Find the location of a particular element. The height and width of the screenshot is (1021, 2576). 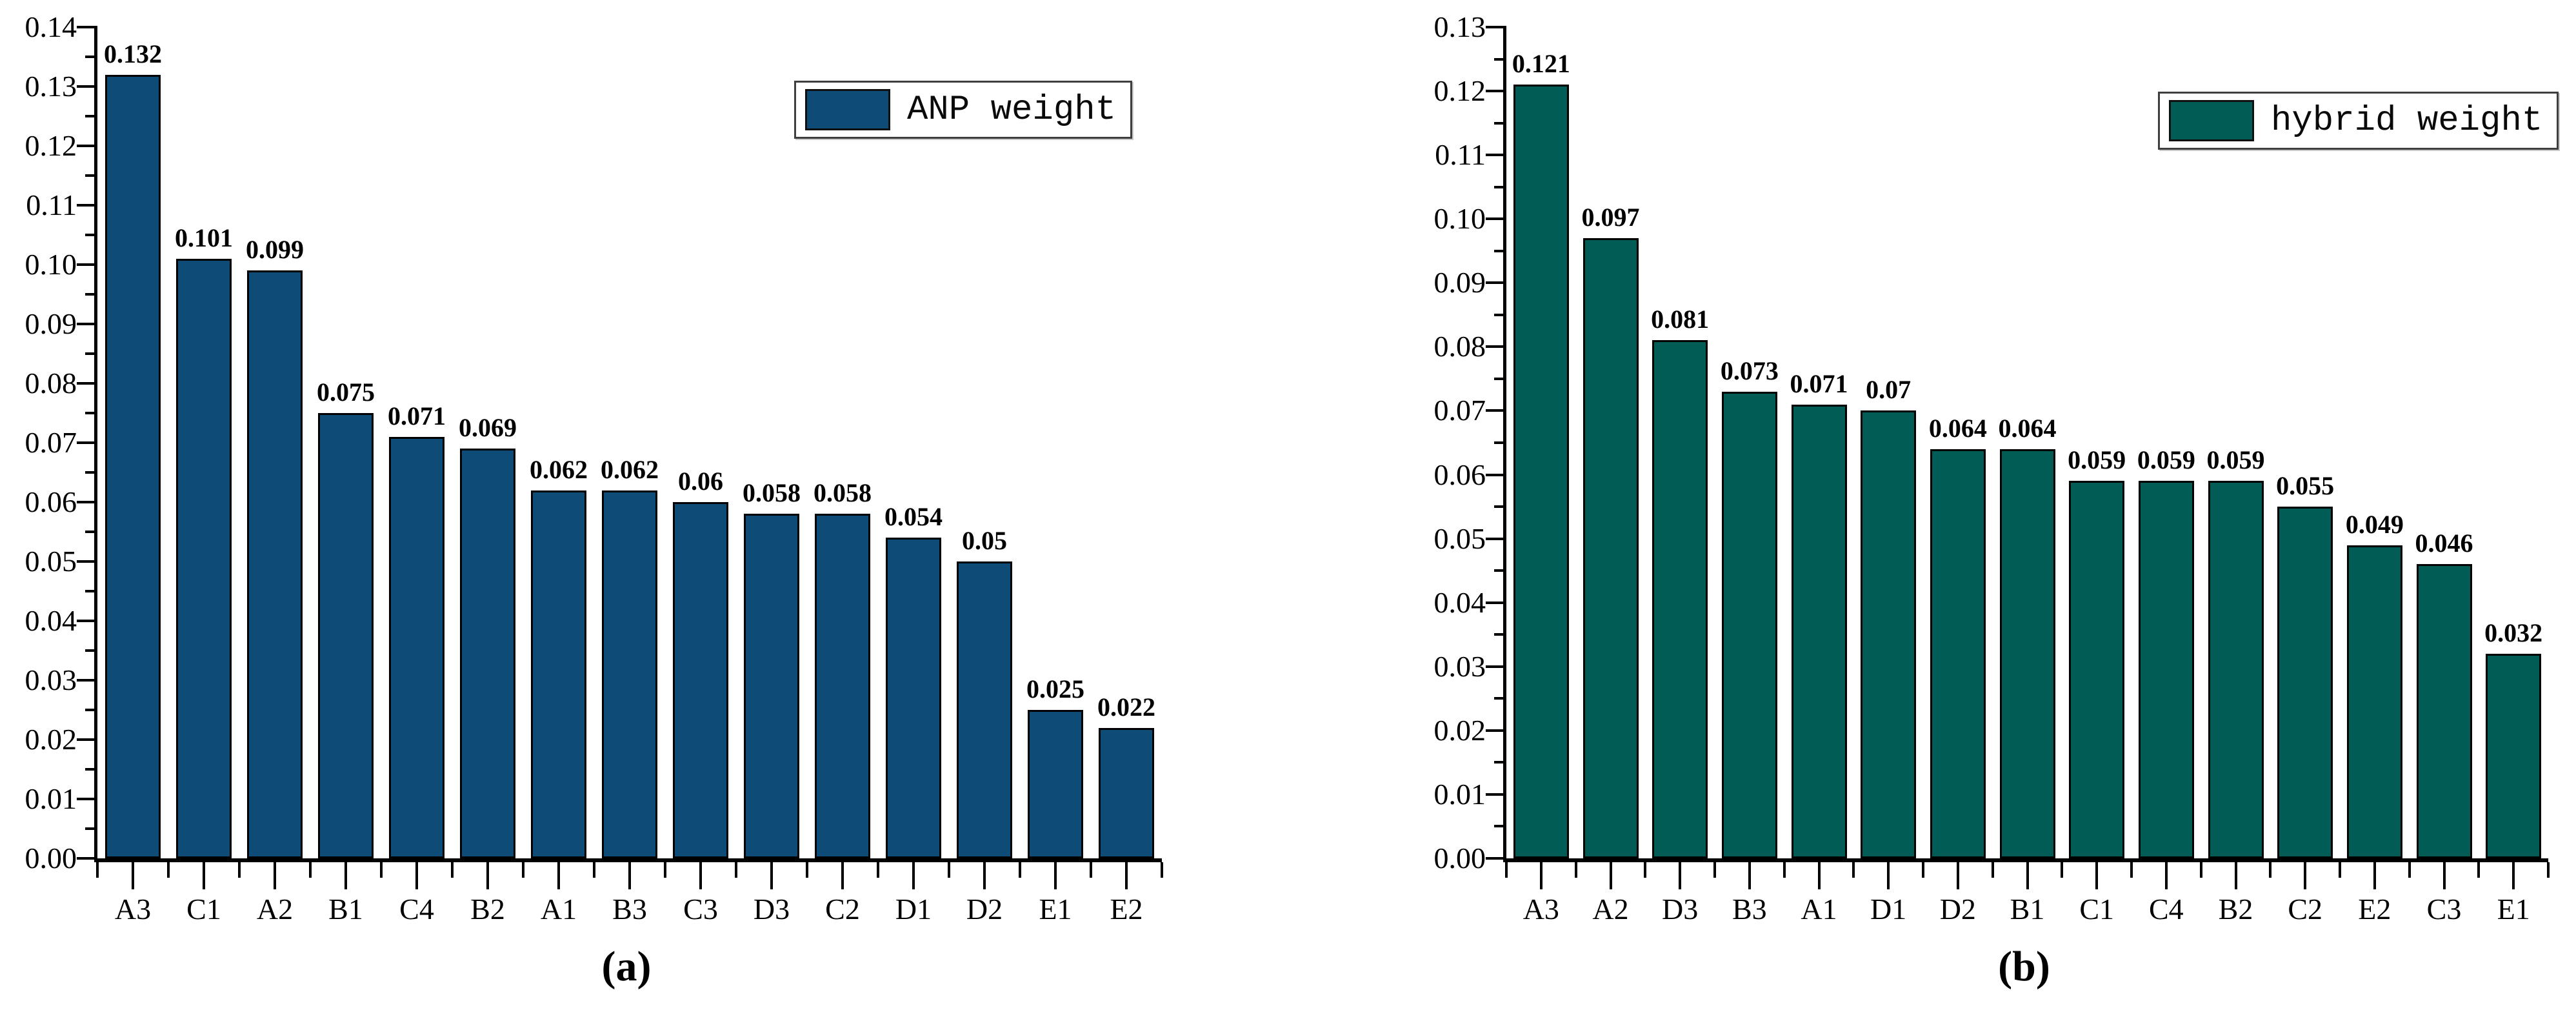

x-axis-category-label: B1 is located at coordinates (345, 909).